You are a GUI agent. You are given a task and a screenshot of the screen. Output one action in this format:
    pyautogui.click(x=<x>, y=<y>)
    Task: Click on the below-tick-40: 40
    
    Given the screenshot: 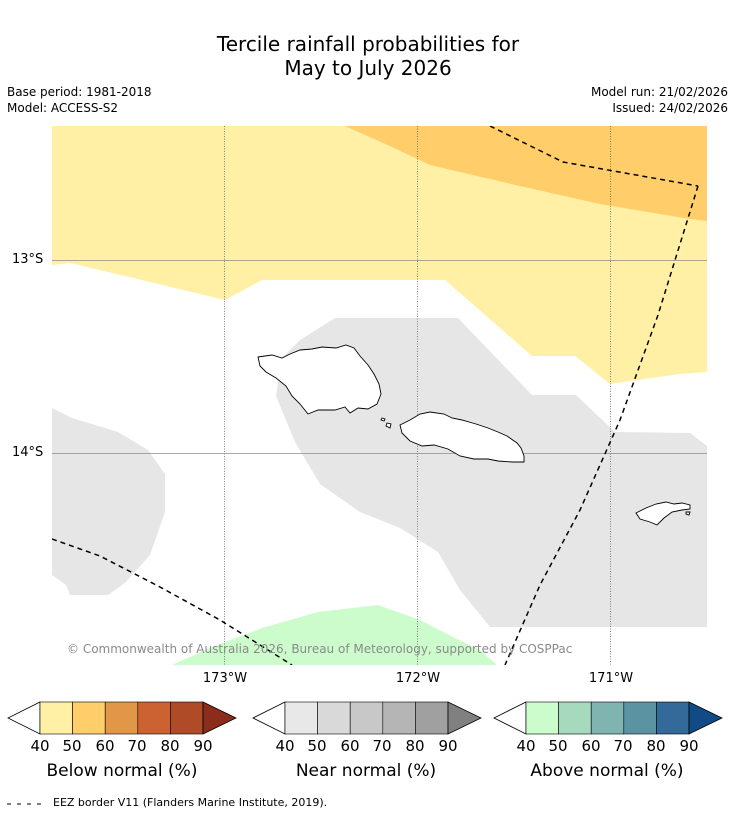 What is the action you would take?
    pyautogui.click(x=40, y=746)
    